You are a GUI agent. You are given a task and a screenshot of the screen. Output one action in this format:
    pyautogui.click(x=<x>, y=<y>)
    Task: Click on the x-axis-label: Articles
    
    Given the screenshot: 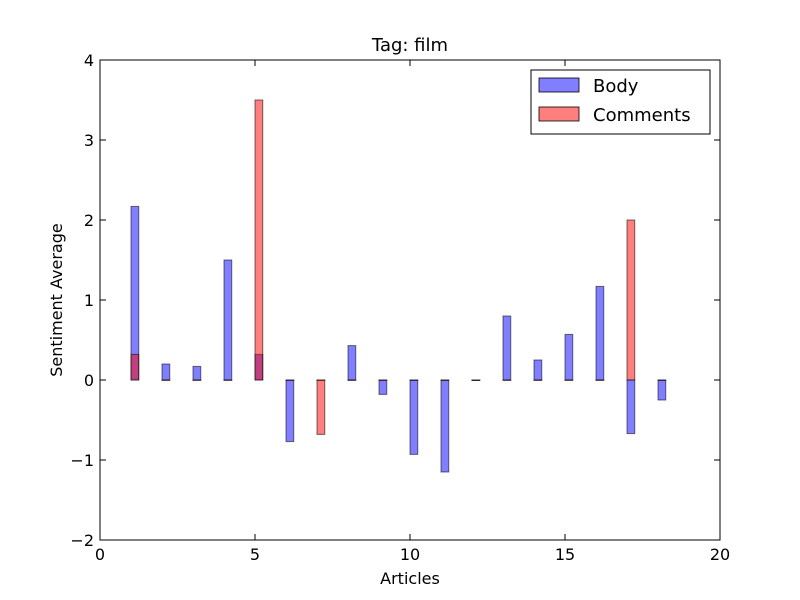 What is the action you would take?
    pyautogui.click(x=410, y=578)
    